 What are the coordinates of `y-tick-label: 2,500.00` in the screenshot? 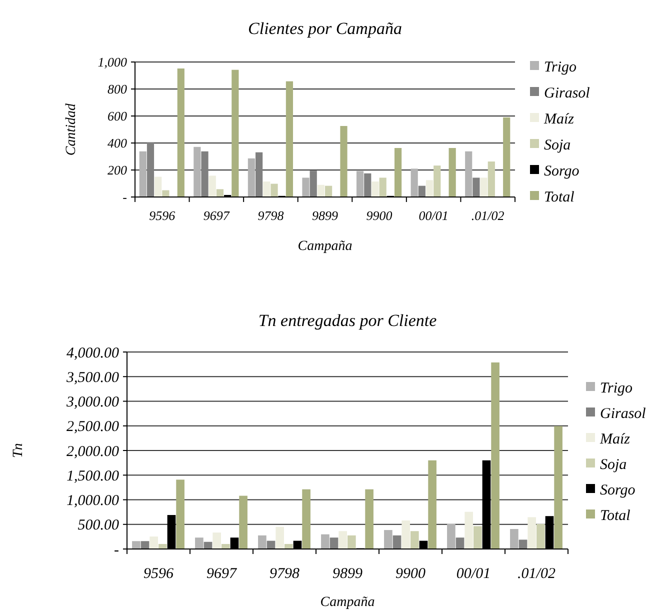 It's located at (93, 427).